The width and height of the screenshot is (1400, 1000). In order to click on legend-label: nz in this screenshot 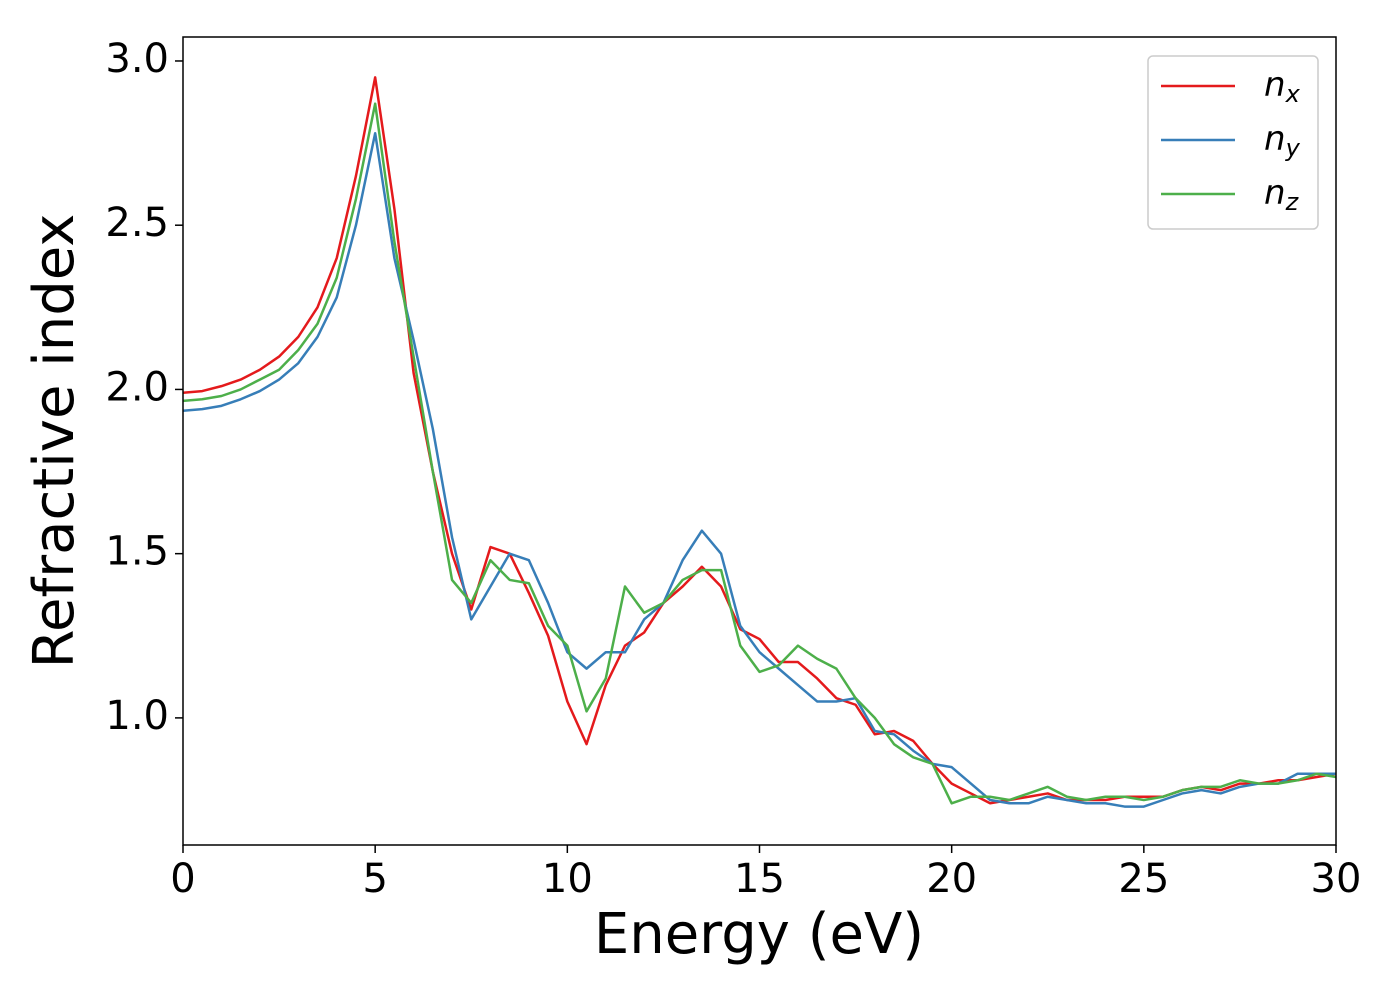, I will do `click(1282, 195)`.